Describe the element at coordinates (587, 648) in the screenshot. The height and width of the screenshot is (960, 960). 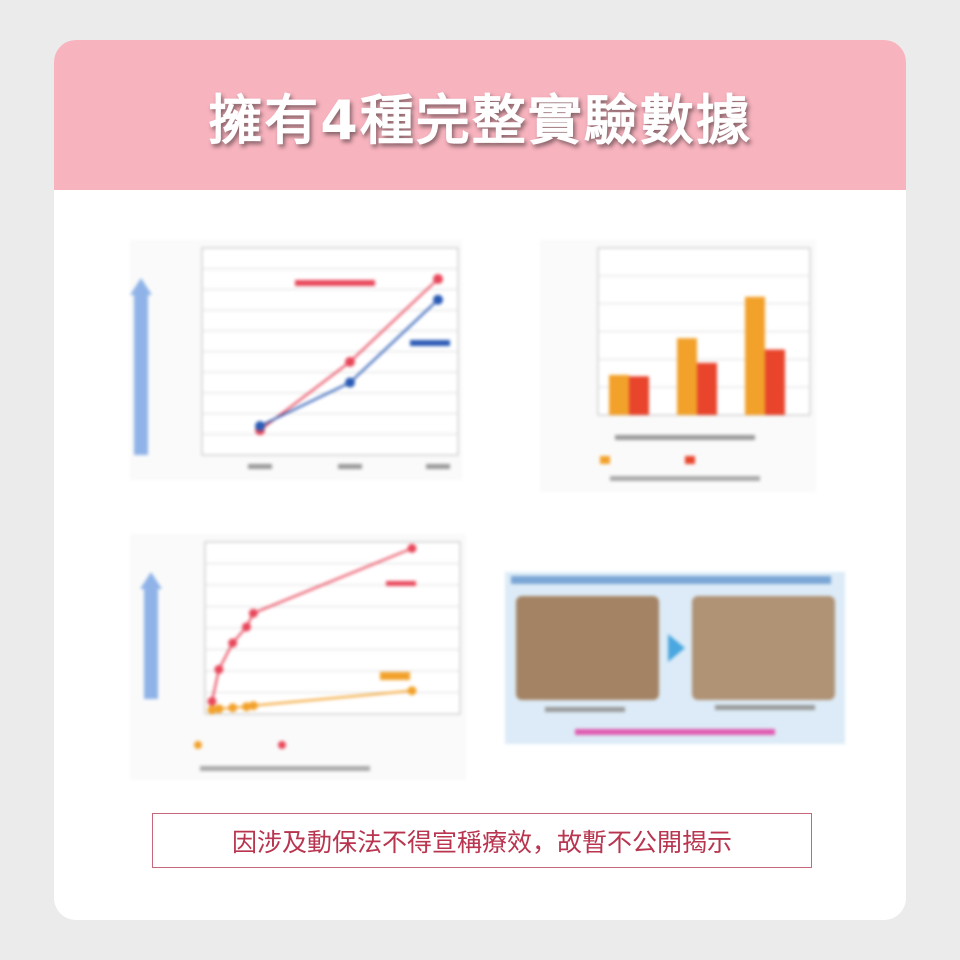
I see `before-photo` at that location.